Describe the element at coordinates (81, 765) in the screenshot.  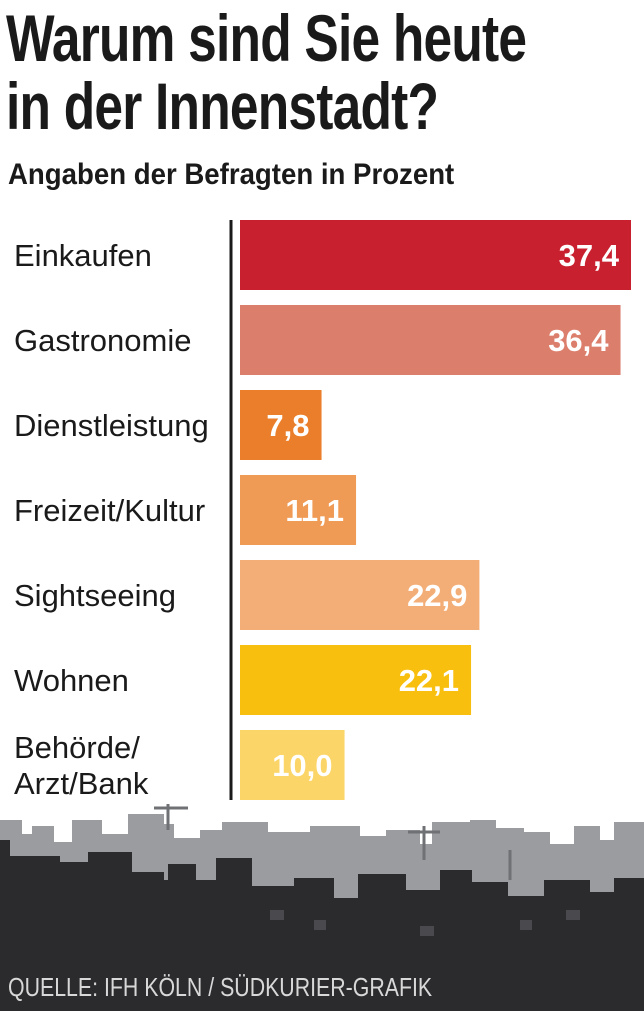
I see `category-label: Behörde/Arzt/Bank` at that location.